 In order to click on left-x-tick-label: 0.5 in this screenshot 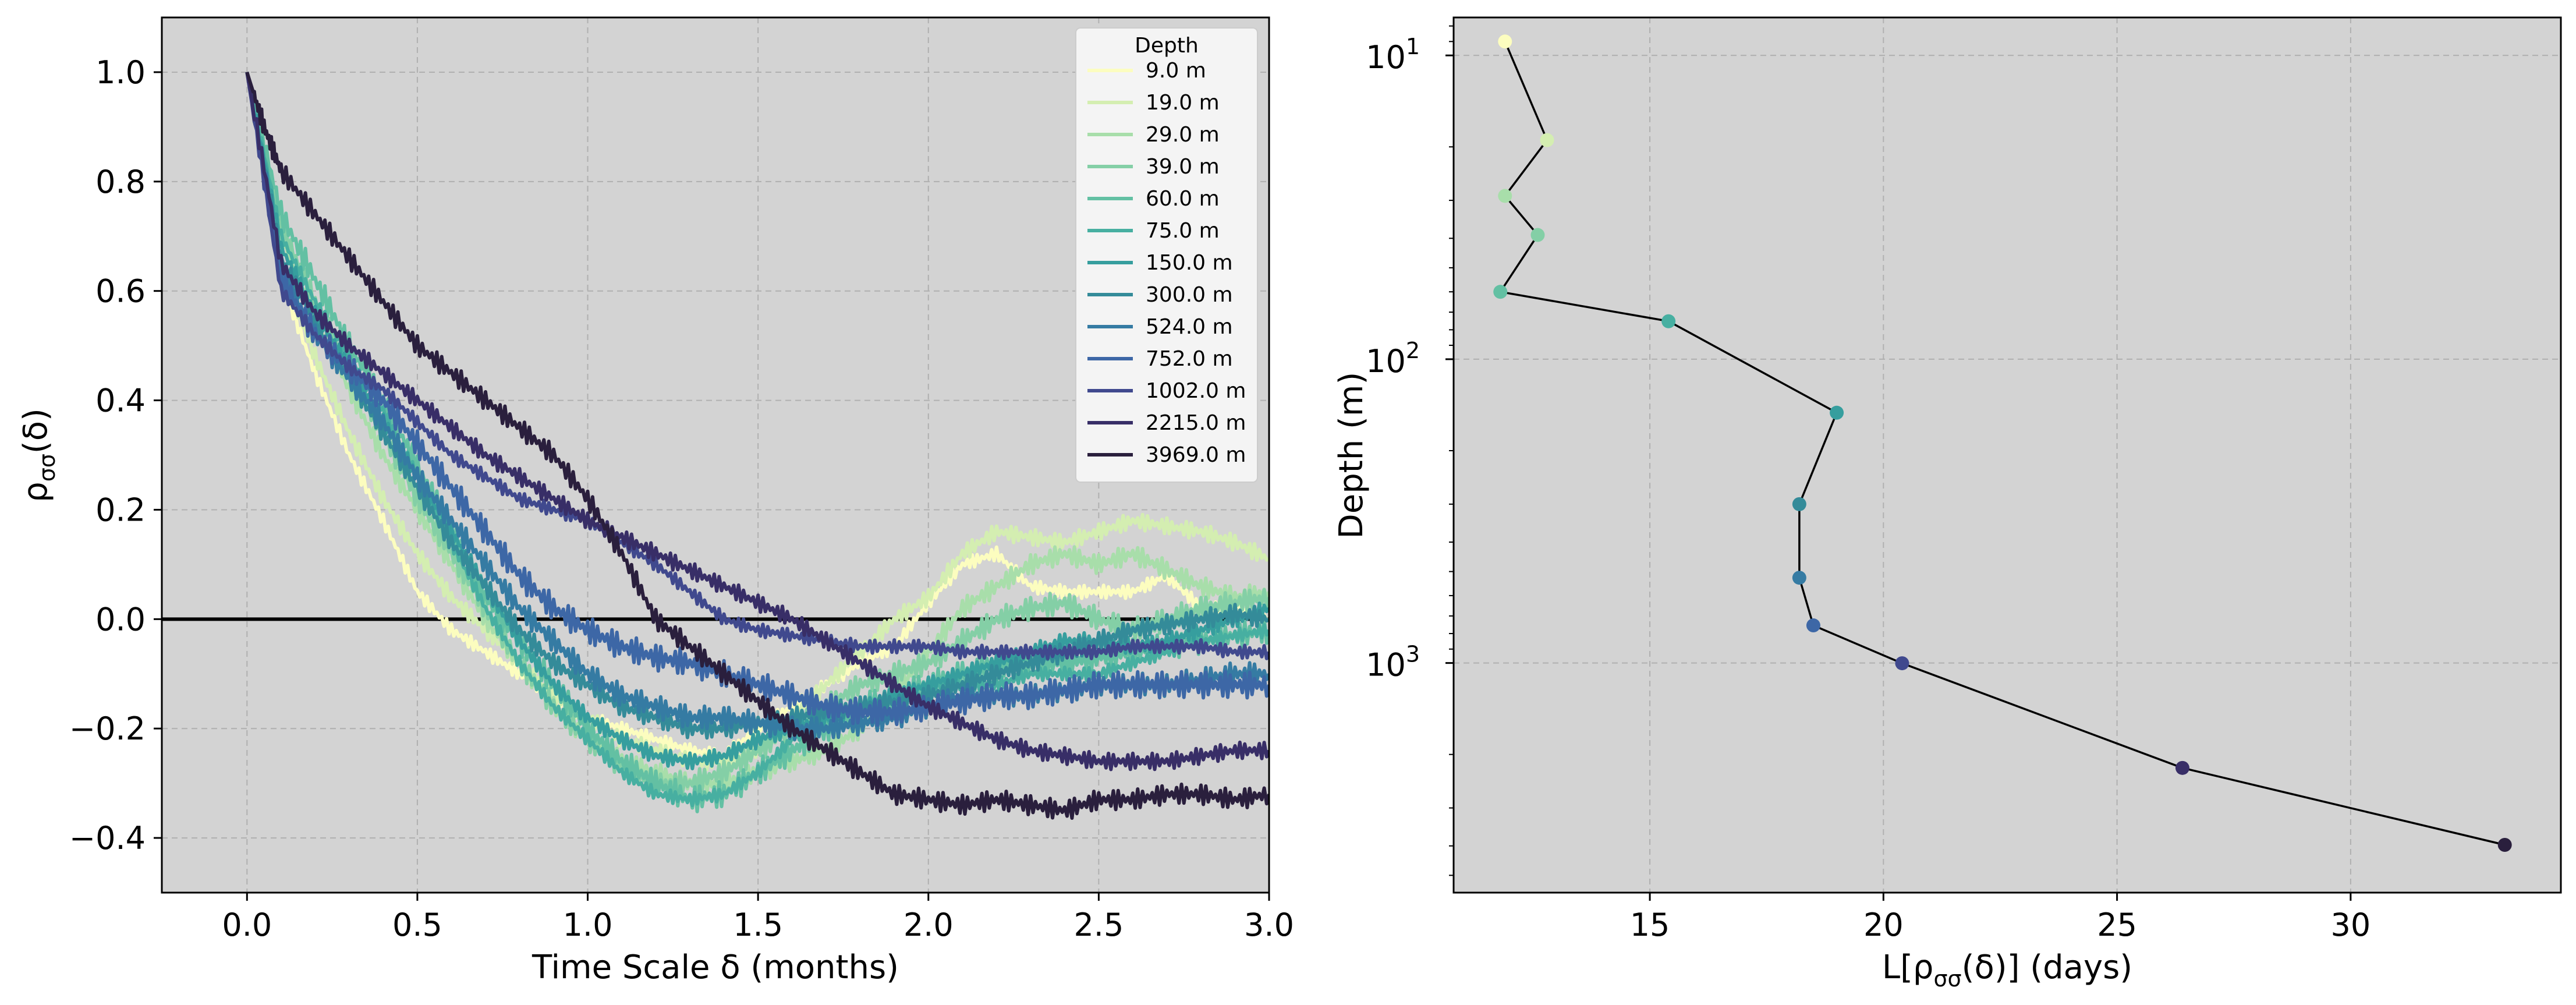, I will do `click(417, 925)`.